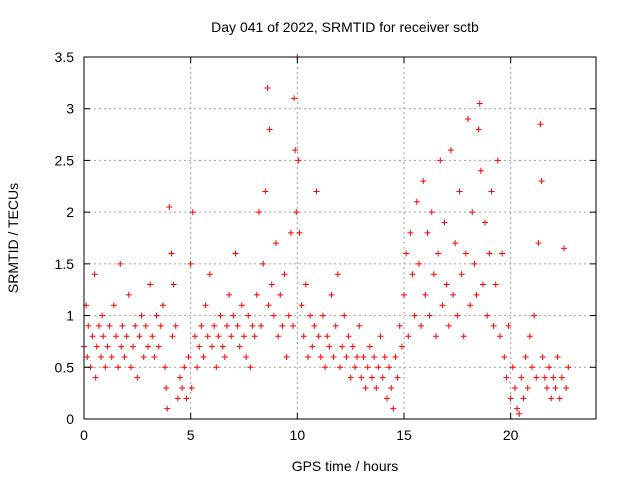  What do you see at coordinates (511, 435) in the screenshot?
I see `x-tick-label: 20` at bounding box center [511, 435].